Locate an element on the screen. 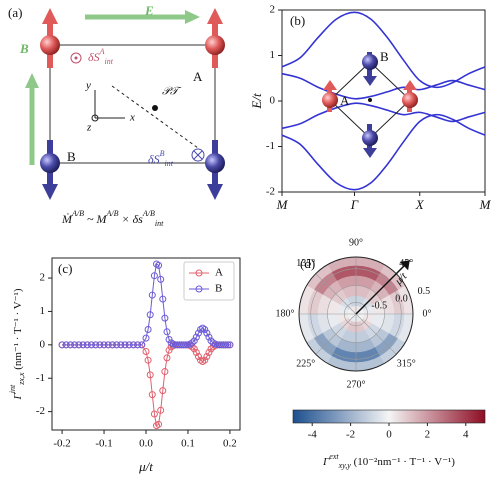  site-a-label: A is located at coordinates (198, 76).